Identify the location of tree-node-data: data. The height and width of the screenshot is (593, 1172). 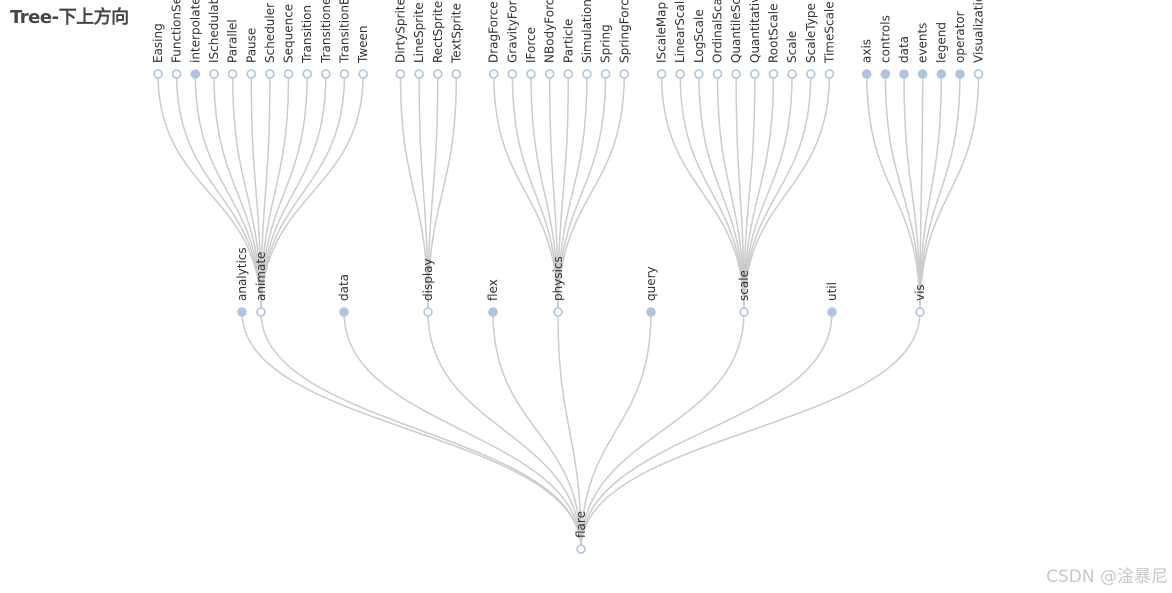
(344, 295).